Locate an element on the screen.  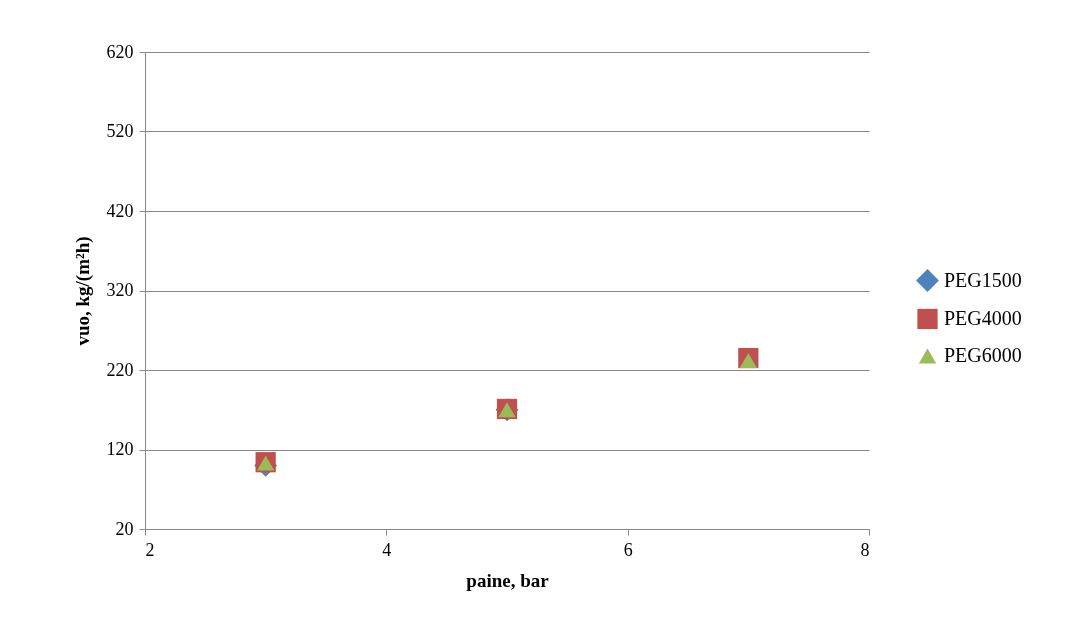
y-tick-label: 320 is located at coordinates (120, 290).